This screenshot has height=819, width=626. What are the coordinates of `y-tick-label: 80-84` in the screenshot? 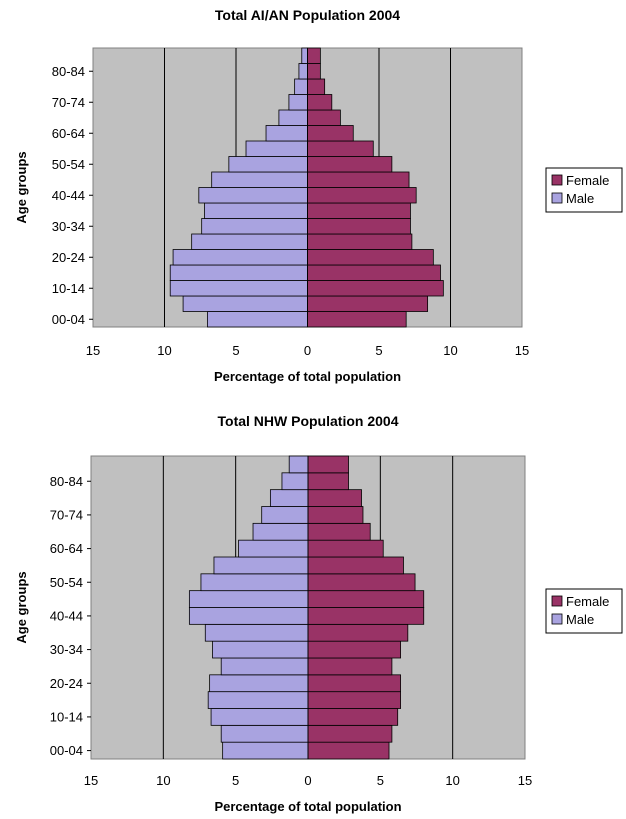 It's located at (68, 71).